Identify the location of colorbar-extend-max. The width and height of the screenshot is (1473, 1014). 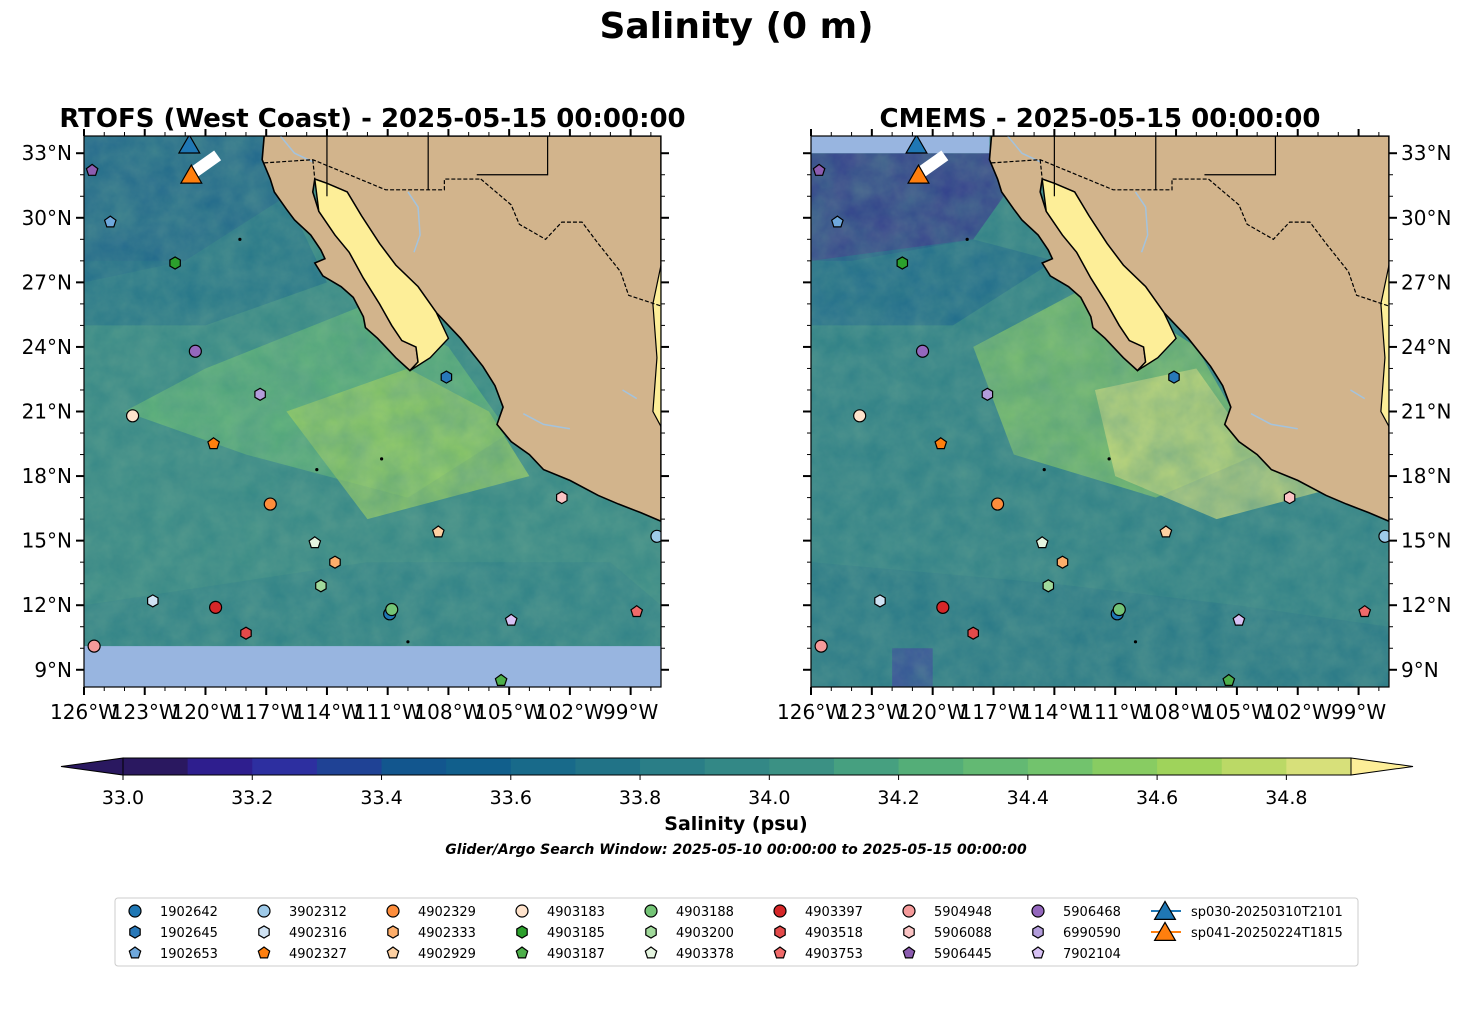
(1382, 766).